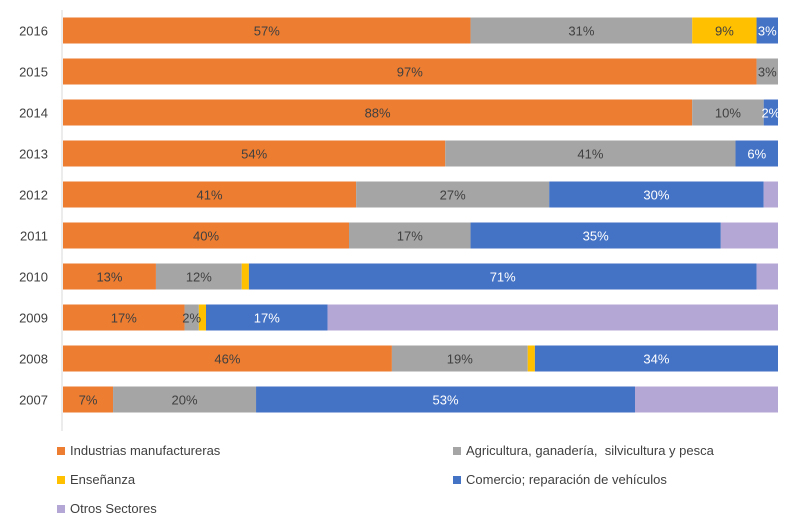 The height and width of the screenshot is (523, 792). Describe the element at coordinates (33, 318) in the screenshot. I see `category-label: 2009` at that location.